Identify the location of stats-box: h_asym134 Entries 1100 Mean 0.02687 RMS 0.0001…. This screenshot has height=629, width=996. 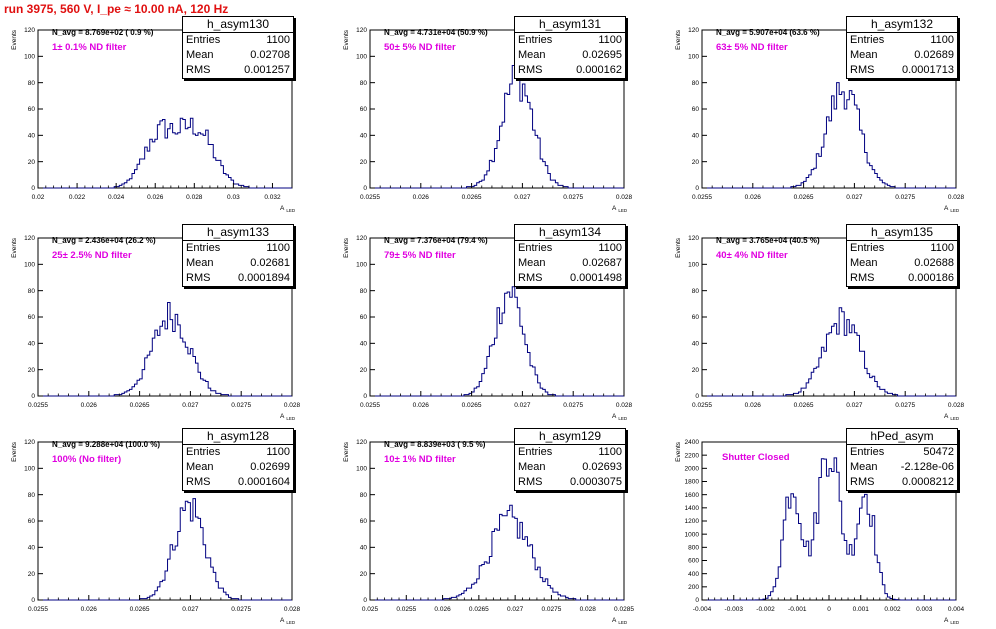
(570, 255).